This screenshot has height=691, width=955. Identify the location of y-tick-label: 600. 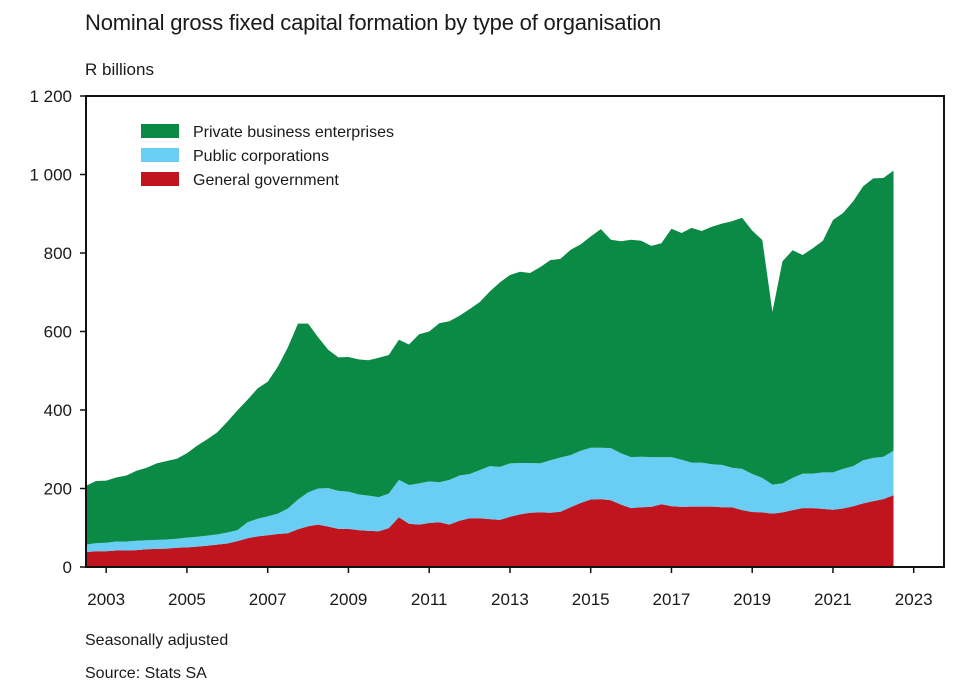
(58, 332).